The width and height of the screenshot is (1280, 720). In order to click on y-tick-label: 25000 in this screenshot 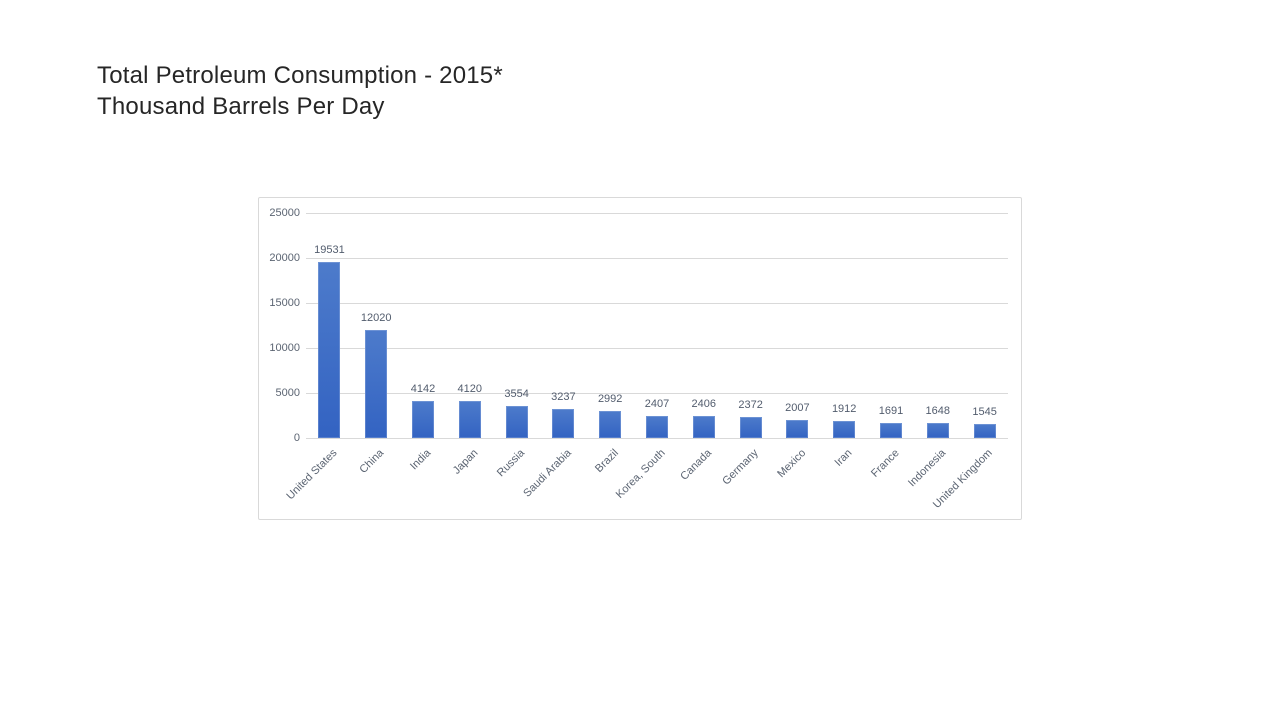, I will do `click(284, 213)`.